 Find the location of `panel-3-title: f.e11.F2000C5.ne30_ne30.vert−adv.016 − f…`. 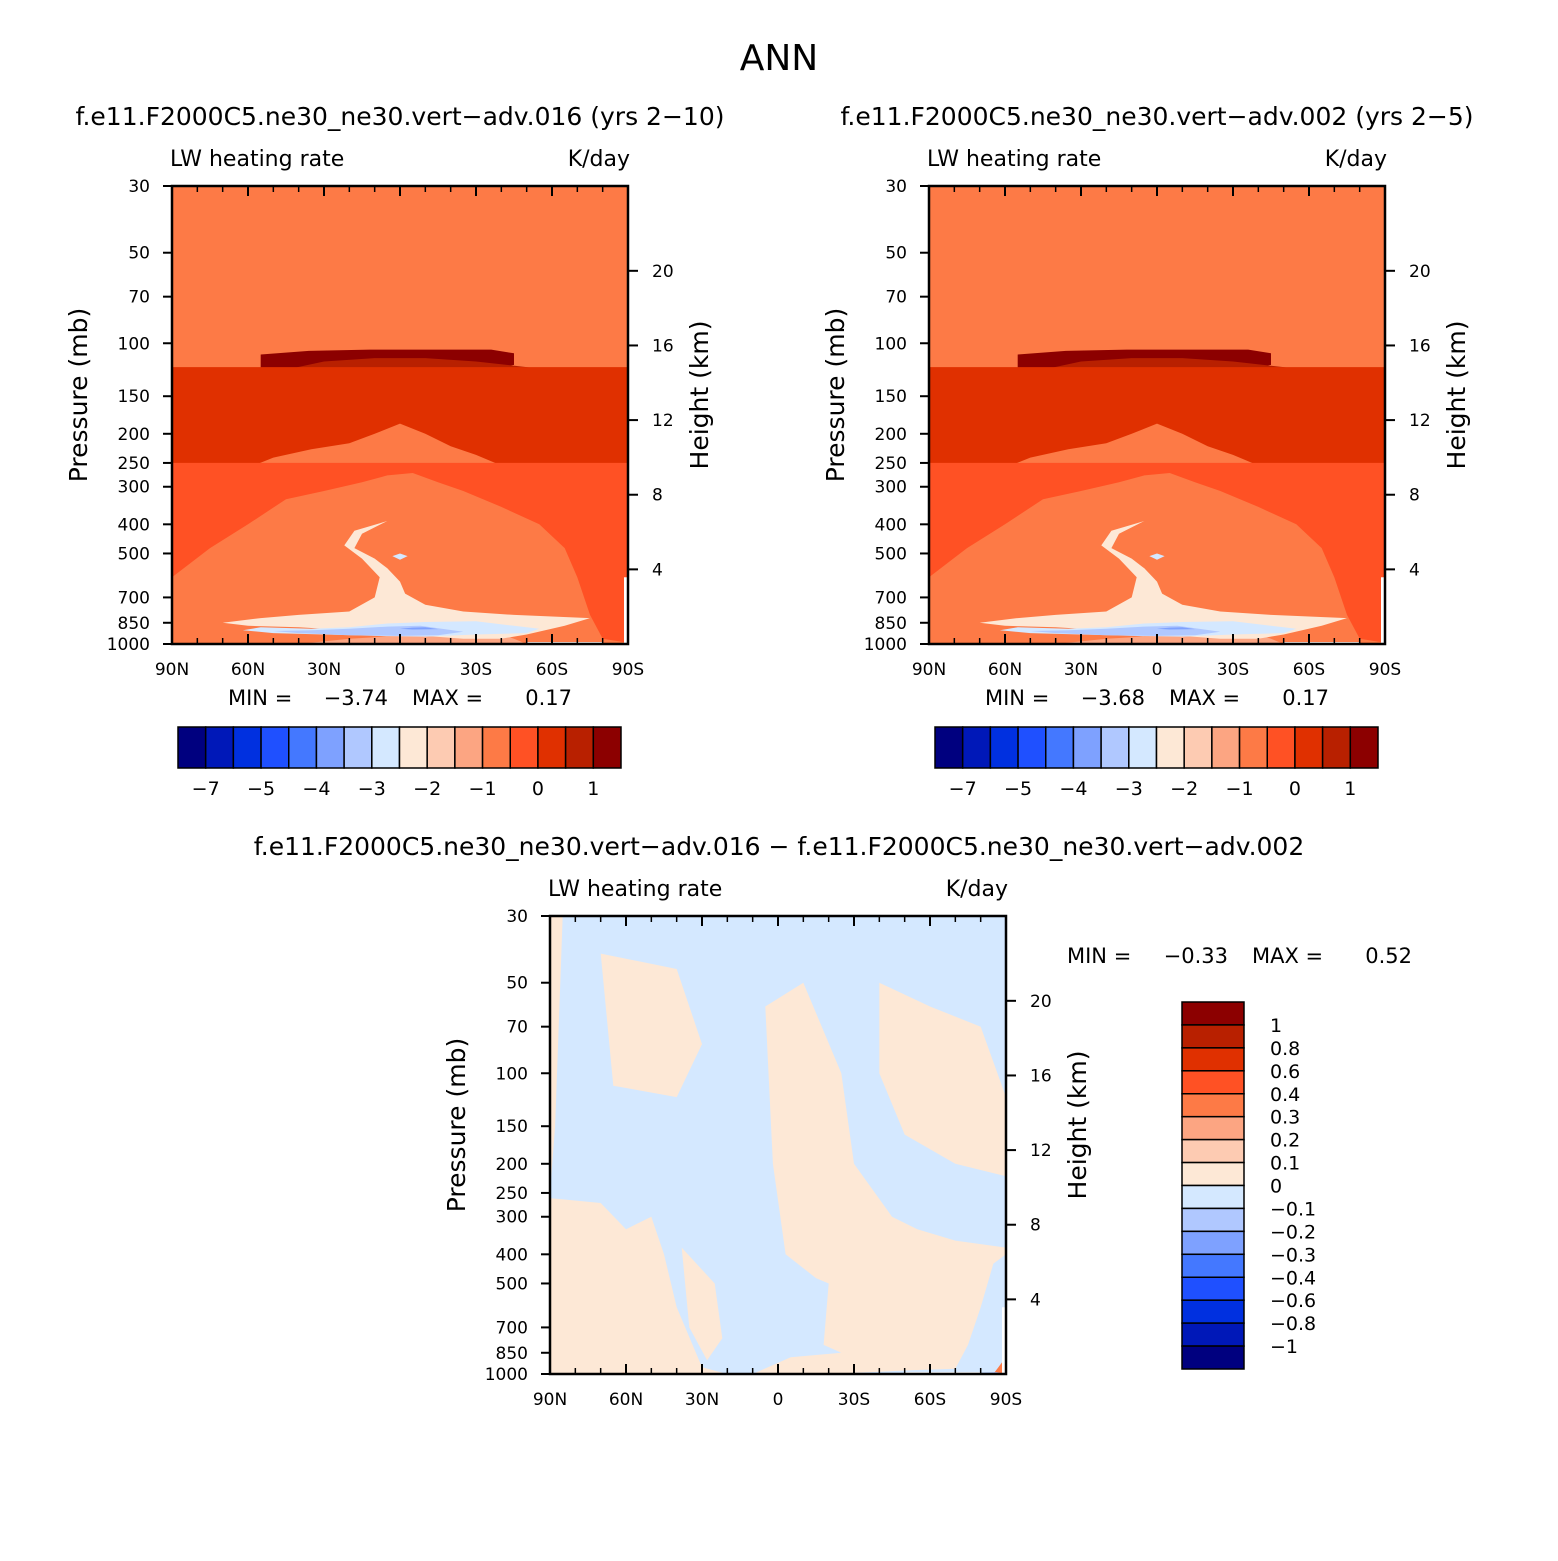

panel-3-title: f.e11.F2000C5.ne30_ne30.vert−adv.016 − f… is located at coordinates (779, 846).